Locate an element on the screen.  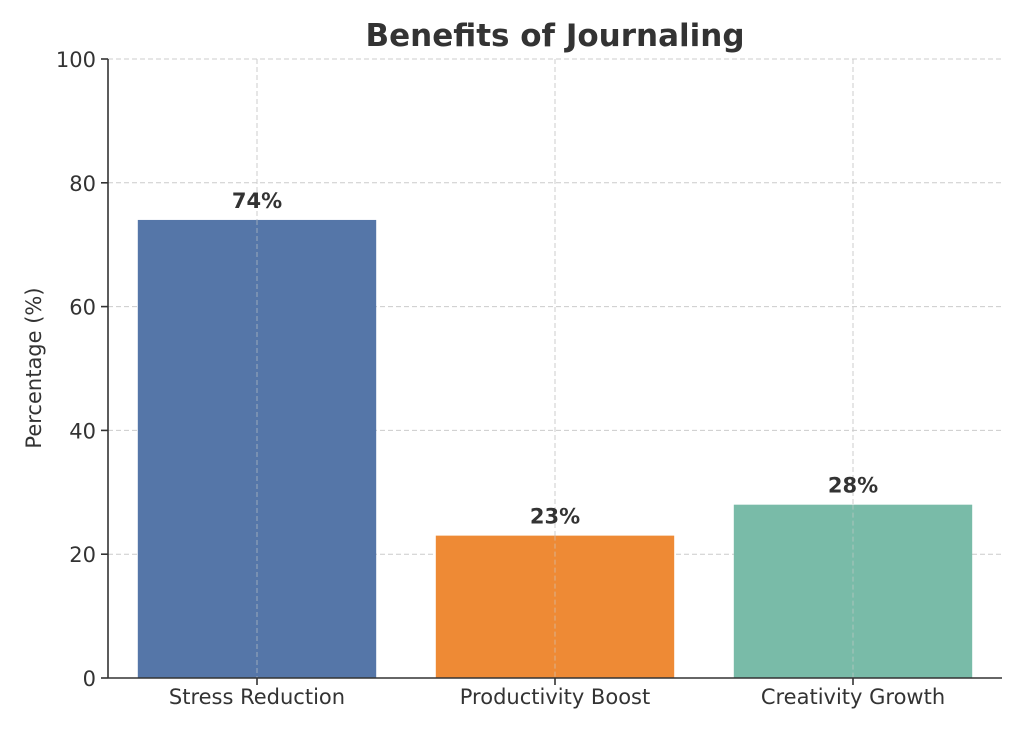
x-tick-label: Creativity Growth is located at coordinates (853, 697).